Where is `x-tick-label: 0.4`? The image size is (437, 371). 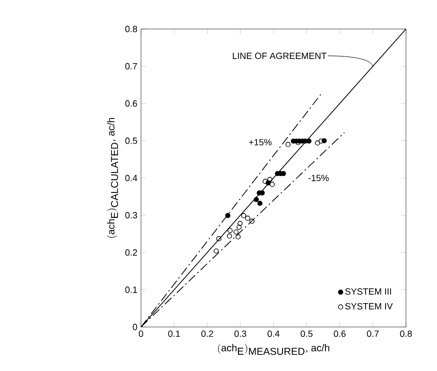 x-tick-label: 0.4 is located at coordinates (274, 333).